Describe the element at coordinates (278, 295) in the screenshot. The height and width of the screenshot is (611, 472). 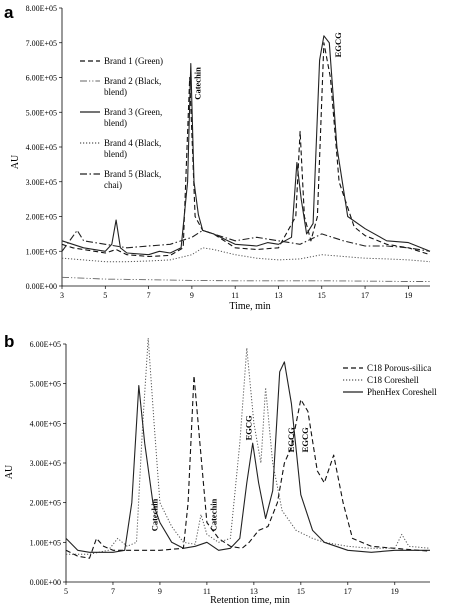
I see `panel-a-x-tick-label: 13` at that location.